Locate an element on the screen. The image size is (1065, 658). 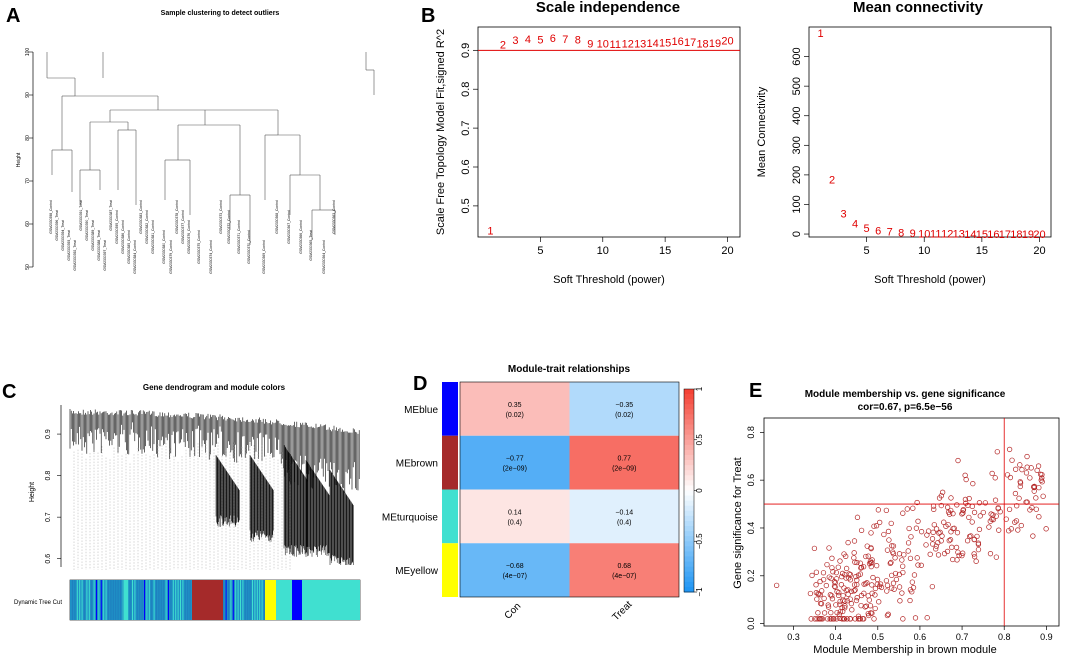
panel-b1-plot-frame is located at coordinates (609, 132).